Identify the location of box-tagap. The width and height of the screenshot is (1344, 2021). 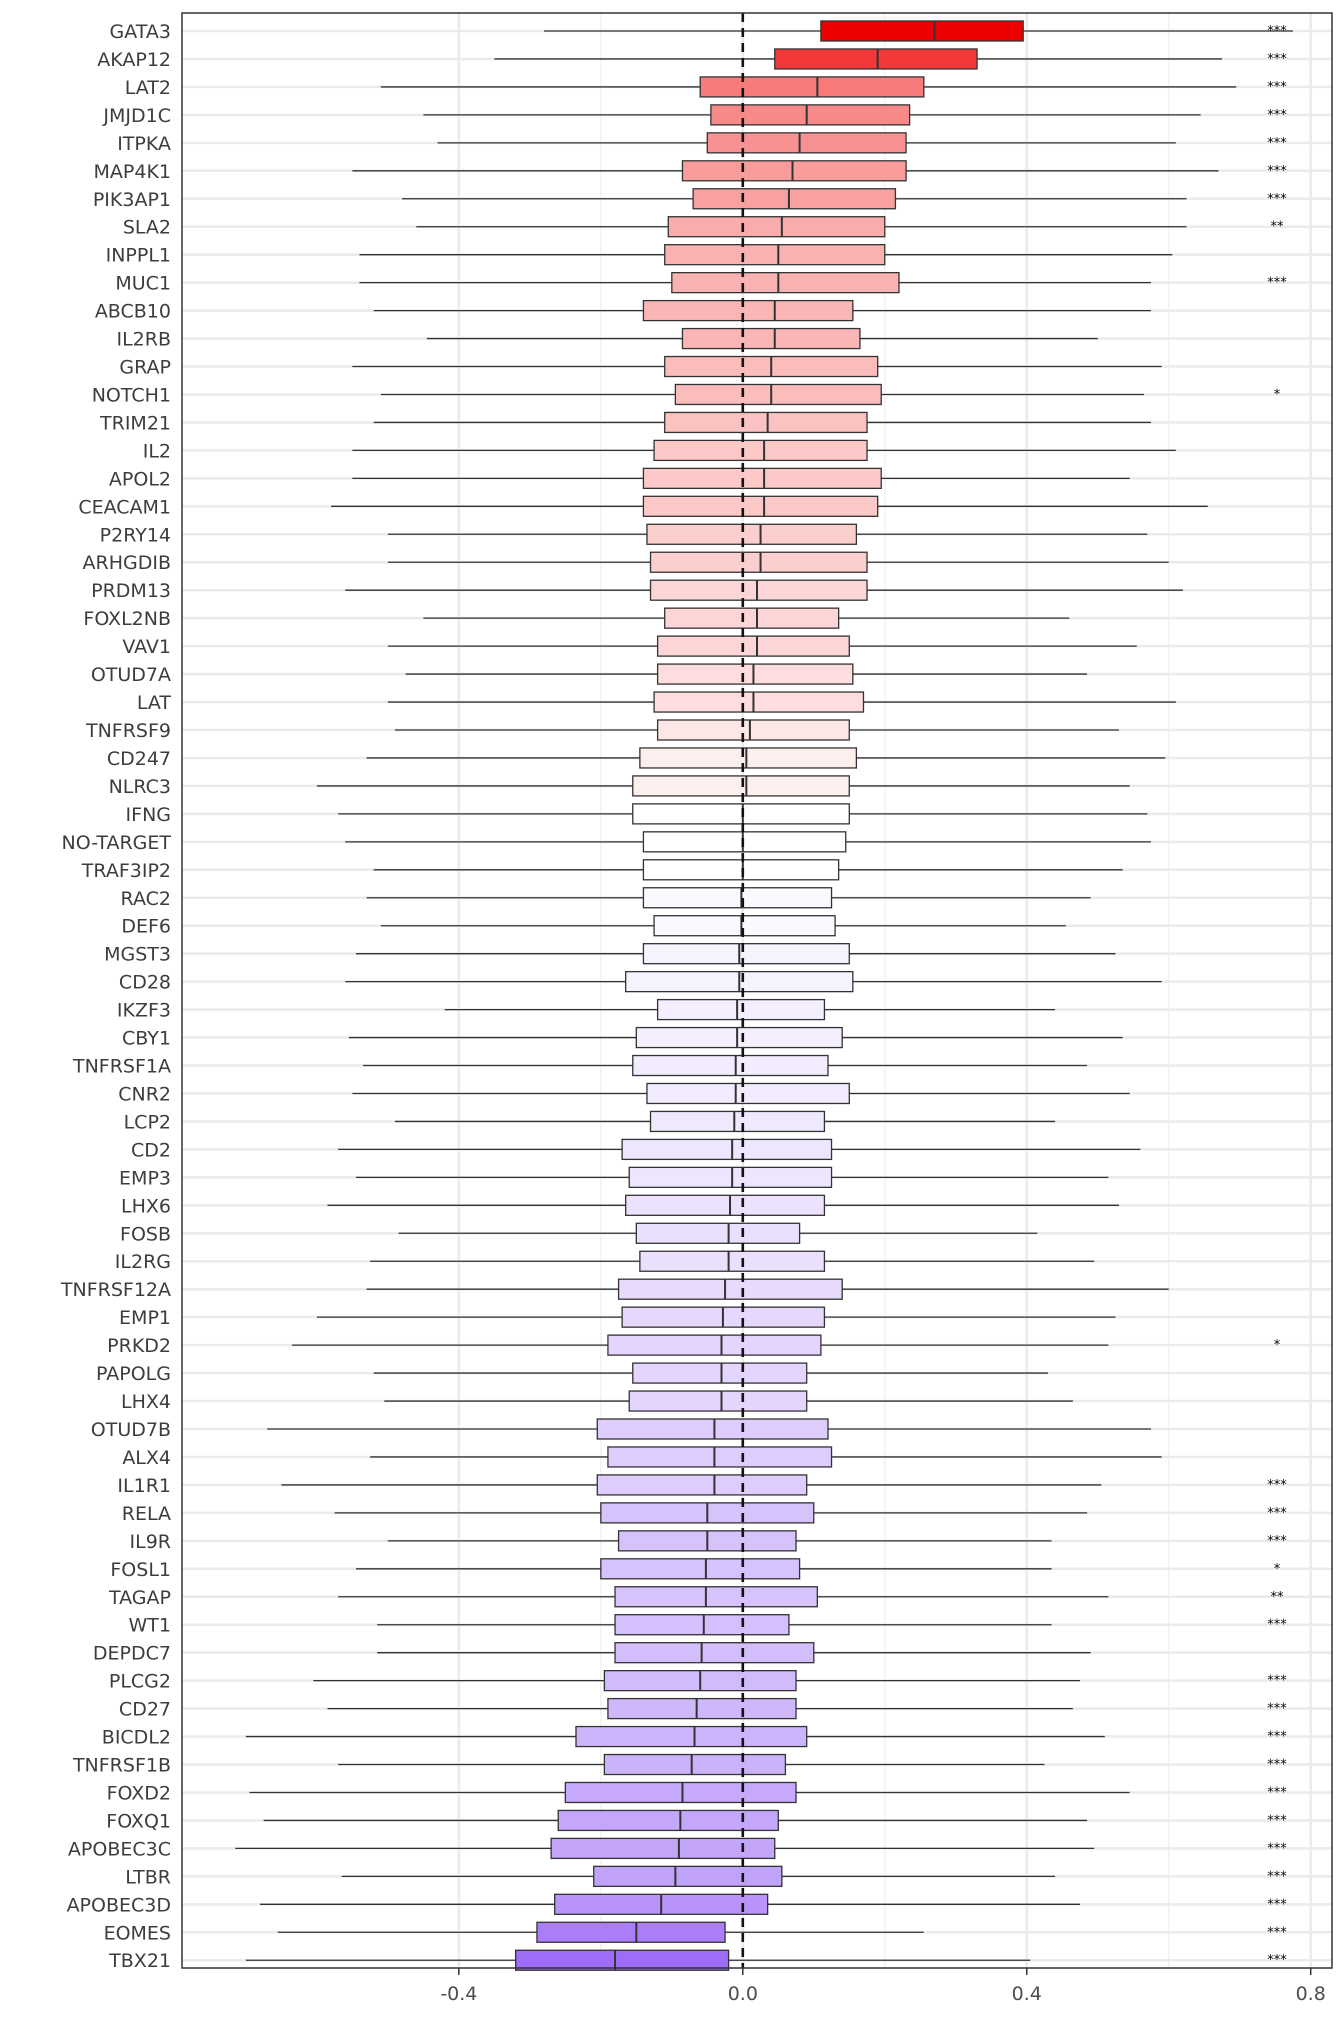
(716, 1597).